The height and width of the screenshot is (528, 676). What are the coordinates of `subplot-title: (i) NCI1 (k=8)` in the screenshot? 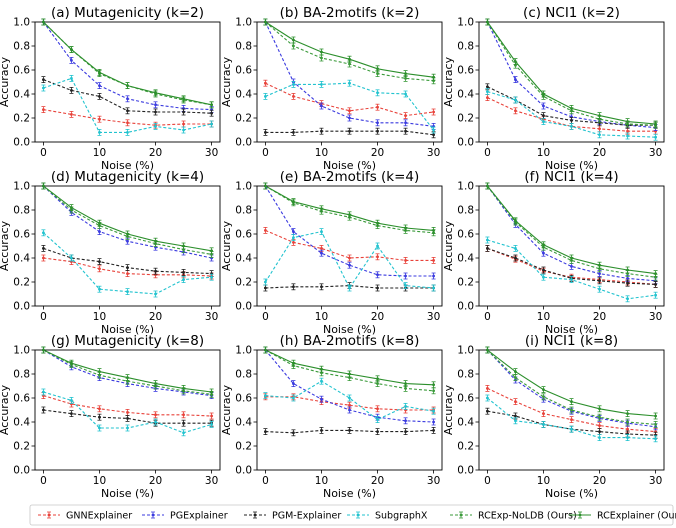 It's located at (571, 341).